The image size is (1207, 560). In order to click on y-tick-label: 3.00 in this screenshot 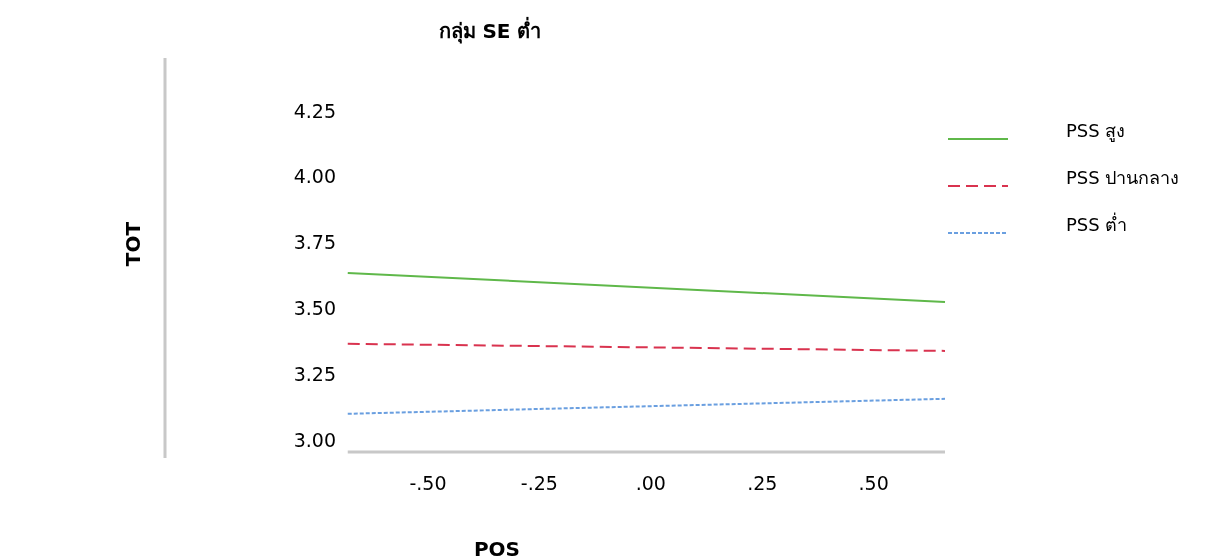, I will do `click(314, 439)`.